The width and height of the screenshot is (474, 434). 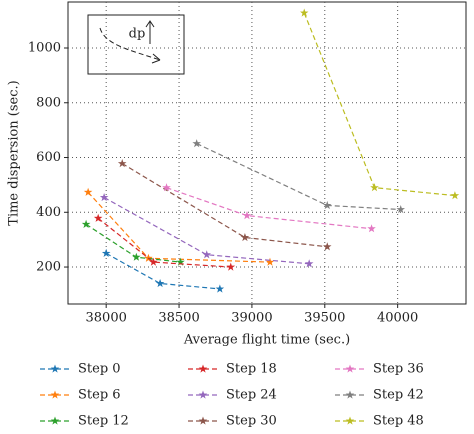 I want to click on legend-label: Step 24, so click(x=251, y=395).